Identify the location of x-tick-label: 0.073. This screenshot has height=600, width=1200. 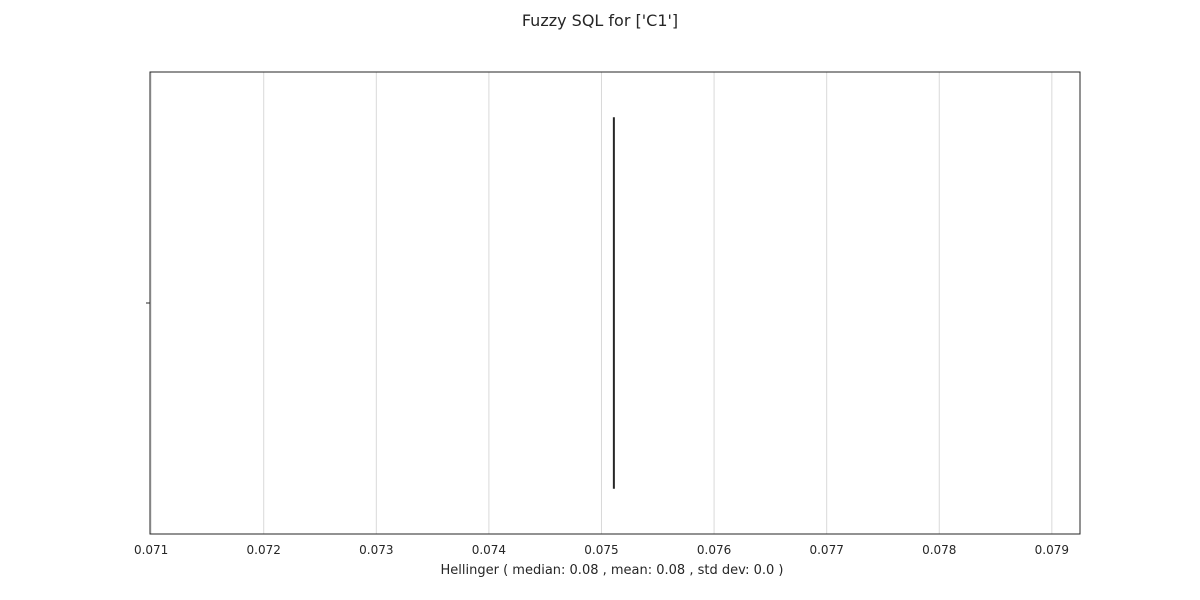
(376, 550).